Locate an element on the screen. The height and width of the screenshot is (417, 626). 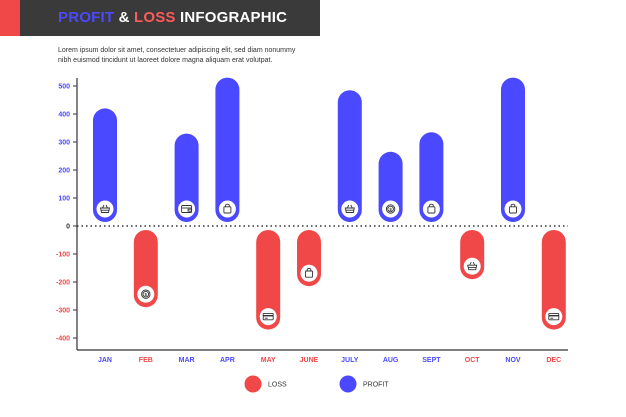
bar-group-apr is located at coordinates (227, 149).